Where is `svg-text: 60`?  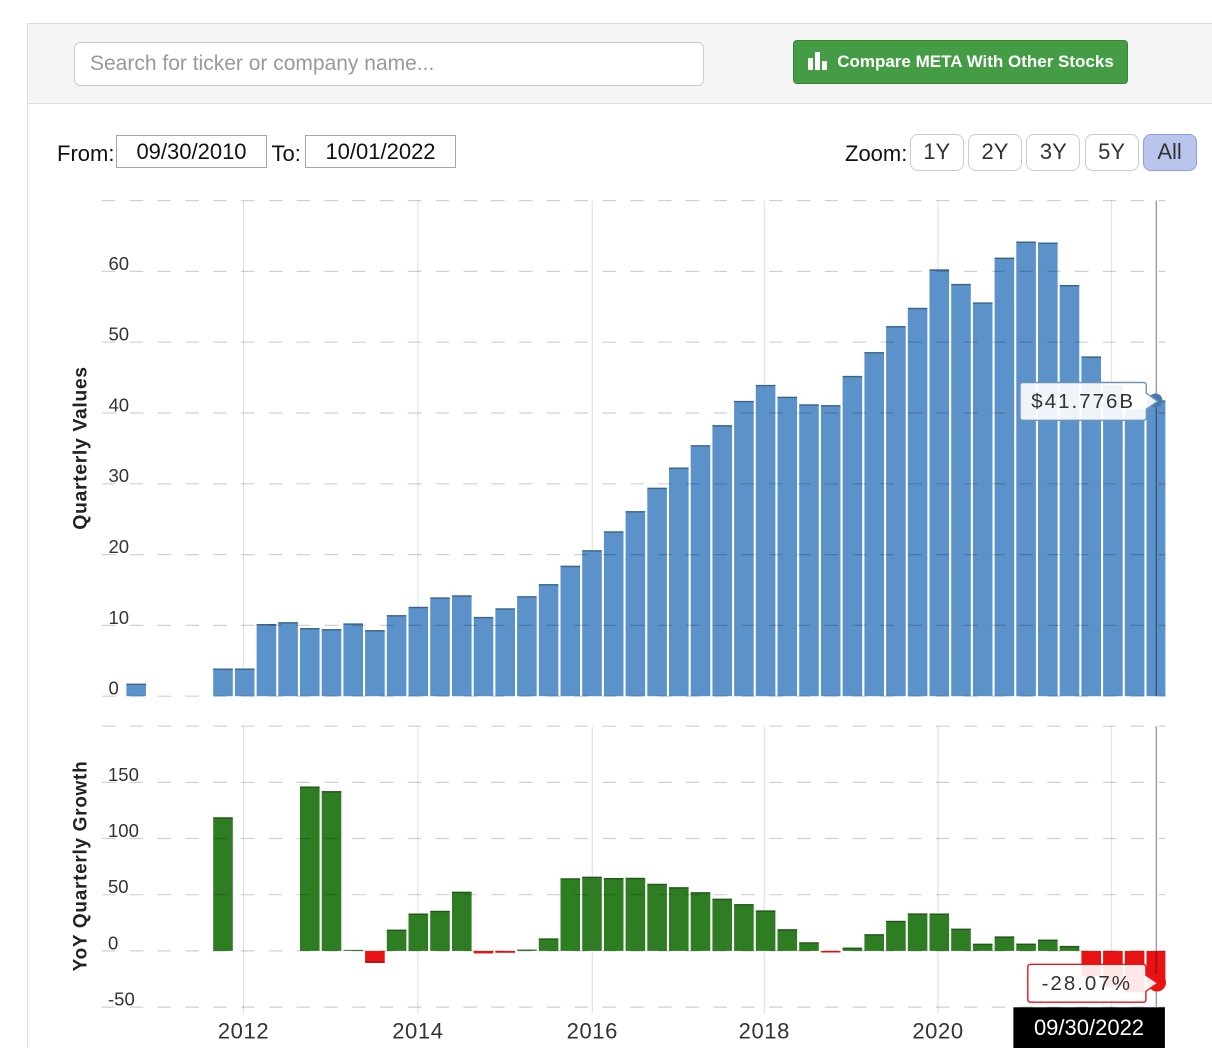
svg-text: 60 is located at coordinates (119, 263).